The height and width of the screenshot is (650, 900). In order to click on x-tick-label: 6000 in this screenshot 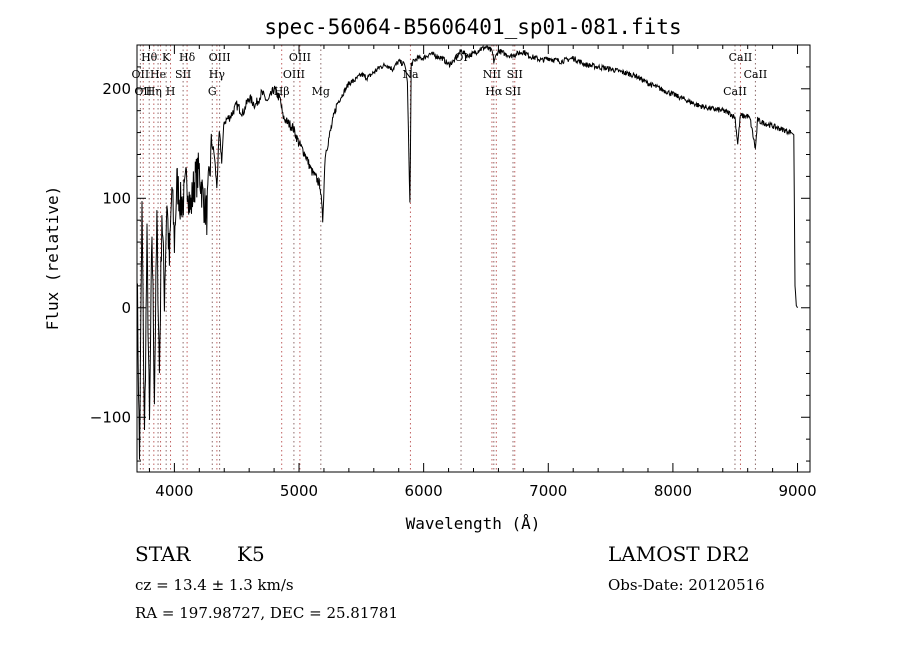, I will do `click(424, 491)`.